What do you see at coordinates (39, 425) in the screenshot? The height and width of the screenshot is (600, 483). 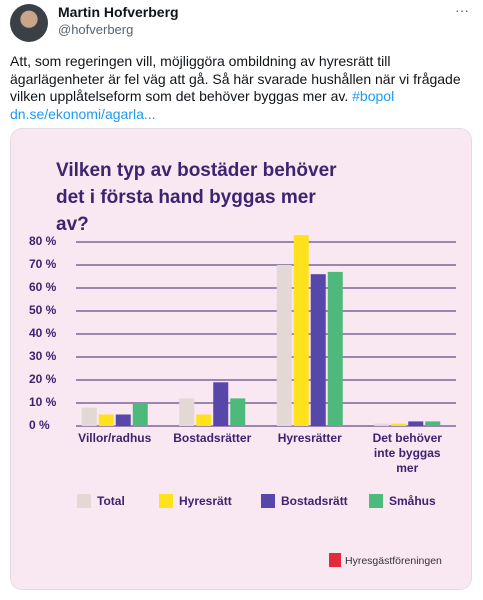 I see `y-tick-label: 0 %` at bounding box center [39, 425].